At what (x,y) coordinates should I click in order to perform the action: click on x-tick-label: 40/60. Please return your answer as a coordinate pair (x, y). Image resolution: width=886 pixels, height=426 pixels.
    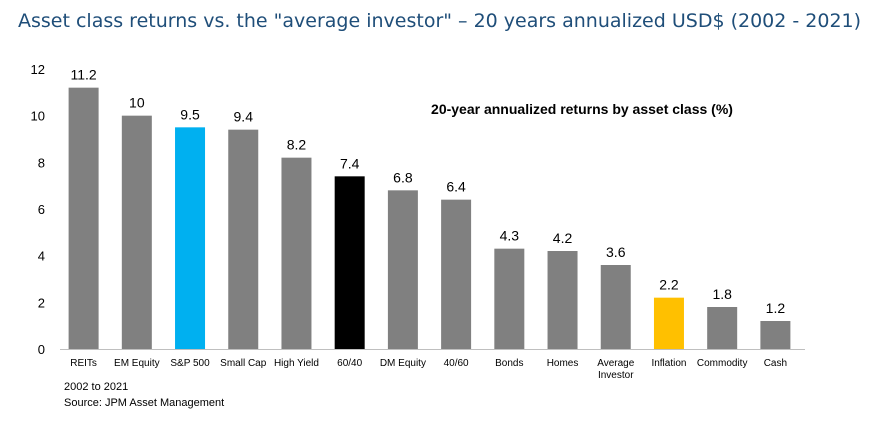
    Looking at the image, I should click on (456, 363).